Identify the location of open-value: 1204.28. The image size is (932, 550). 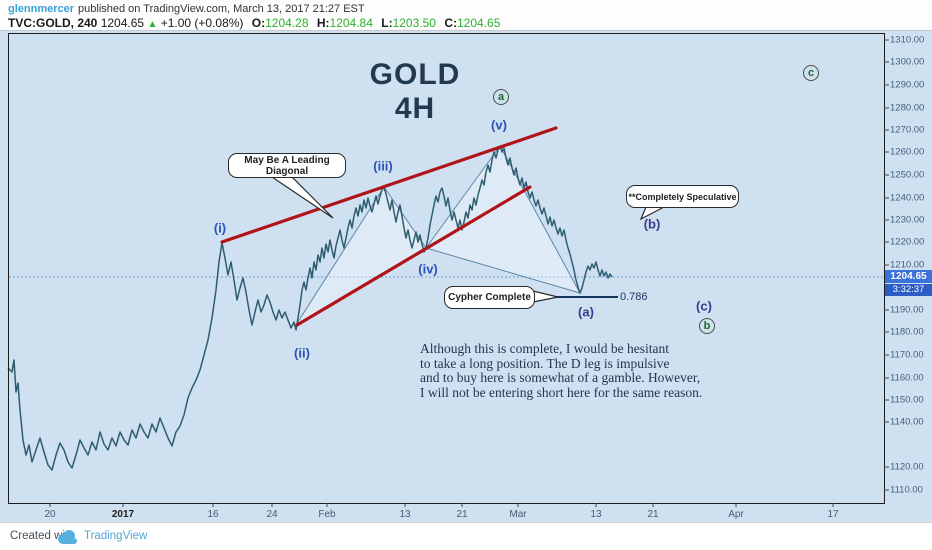
(287, 23).